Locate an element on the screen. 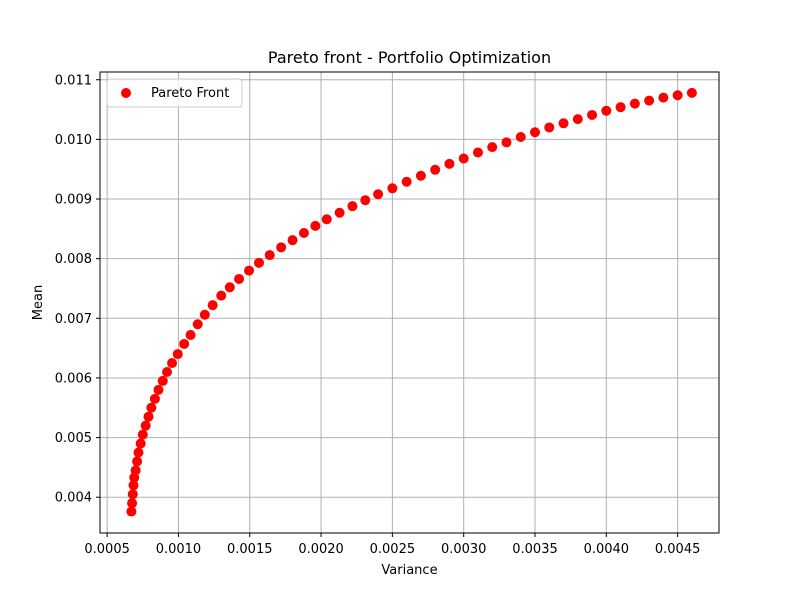 The width and height of the screenshot is (799, 599). legend-marker is located at coordinates (126, 93).